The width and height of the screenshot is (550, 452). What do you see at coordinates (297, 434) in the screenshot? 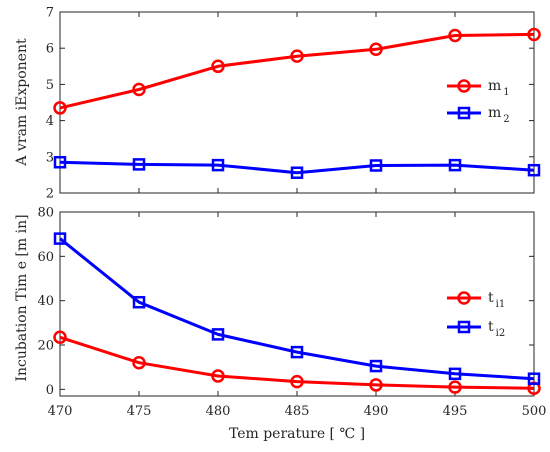
I see `x-axis-label: Tem perature [ ℃ ]` at bounding box center [297, 434].